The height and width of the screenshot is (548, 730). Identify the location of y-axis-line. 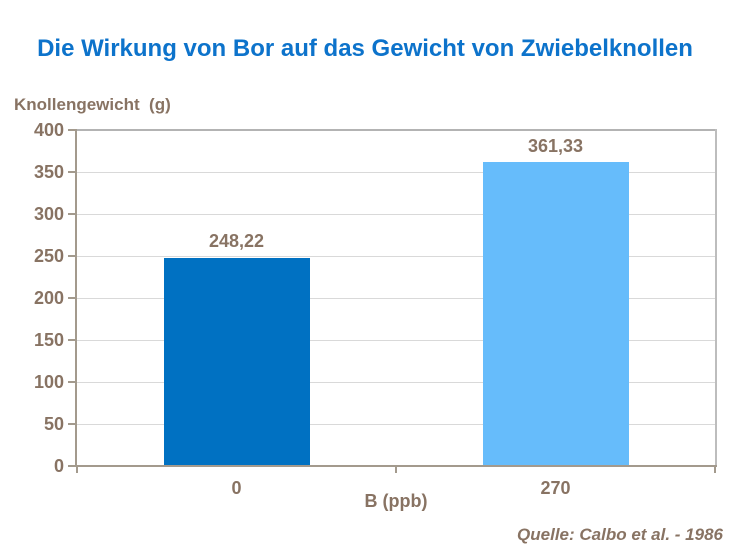
(76, 298).